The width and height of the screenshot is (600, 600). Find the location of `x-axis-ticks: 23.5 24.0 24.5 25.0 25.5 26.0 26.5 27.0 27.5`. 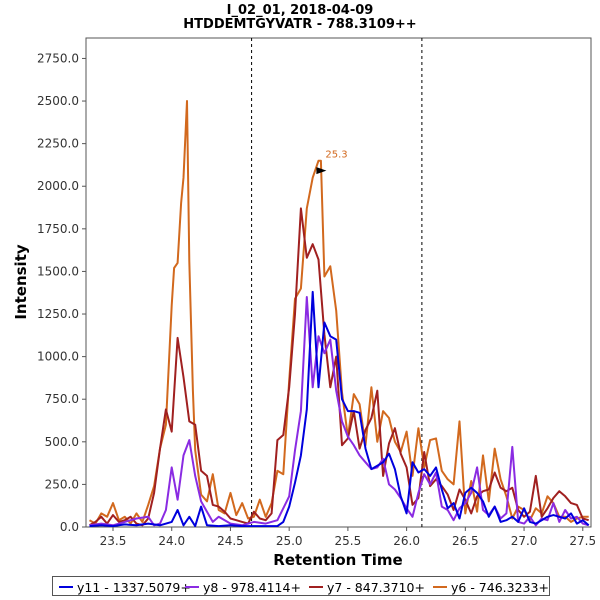

x-axis-ticks: 23.5 24.0 24.5 25.0 25.5 26.0 26.5 27.0 27.5 is located at coordinates (348, 537).